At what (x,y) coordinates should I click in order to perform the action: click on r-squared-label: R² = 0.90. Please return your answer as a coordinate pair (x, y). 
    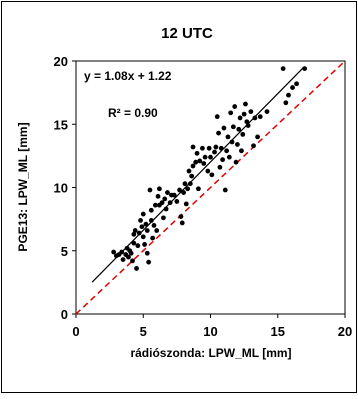
    Looking at the image, I should click on (133, 113).